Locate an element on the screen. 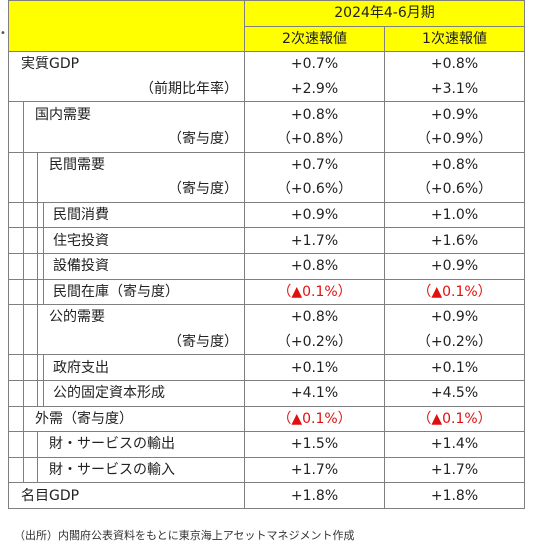  row-value-second: +0.1% is located at coordinates (314, 367).